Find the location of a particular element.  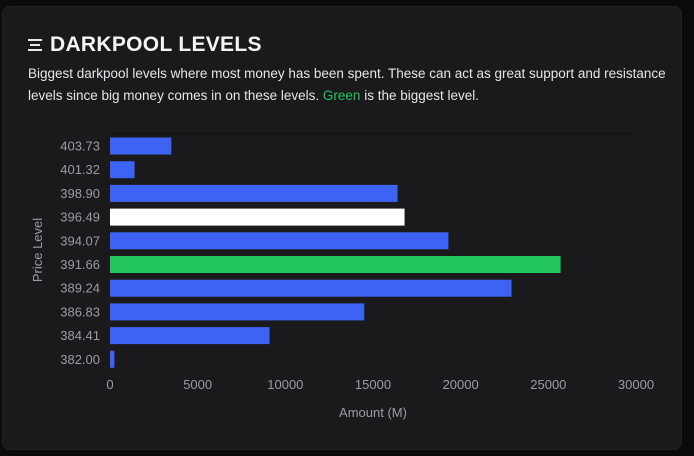

y-axis-label: Price Level is located at coordinates (37, 250).